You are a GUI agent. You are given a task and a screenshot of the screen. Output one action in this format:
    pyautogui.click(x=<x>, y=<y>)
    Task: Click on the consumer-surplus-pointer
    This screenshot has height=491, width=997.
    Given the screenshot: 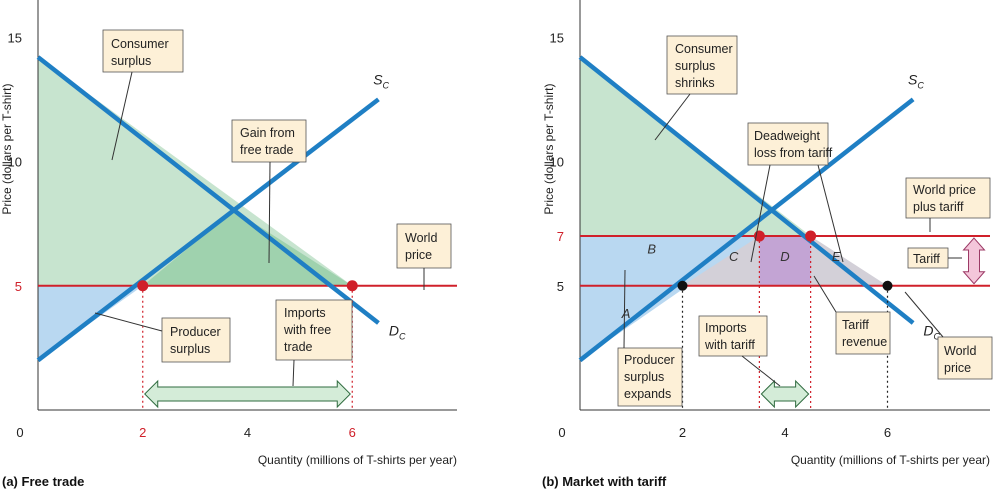 What is the action you would take?
    pyautogui.click(x=122, y=116)
    